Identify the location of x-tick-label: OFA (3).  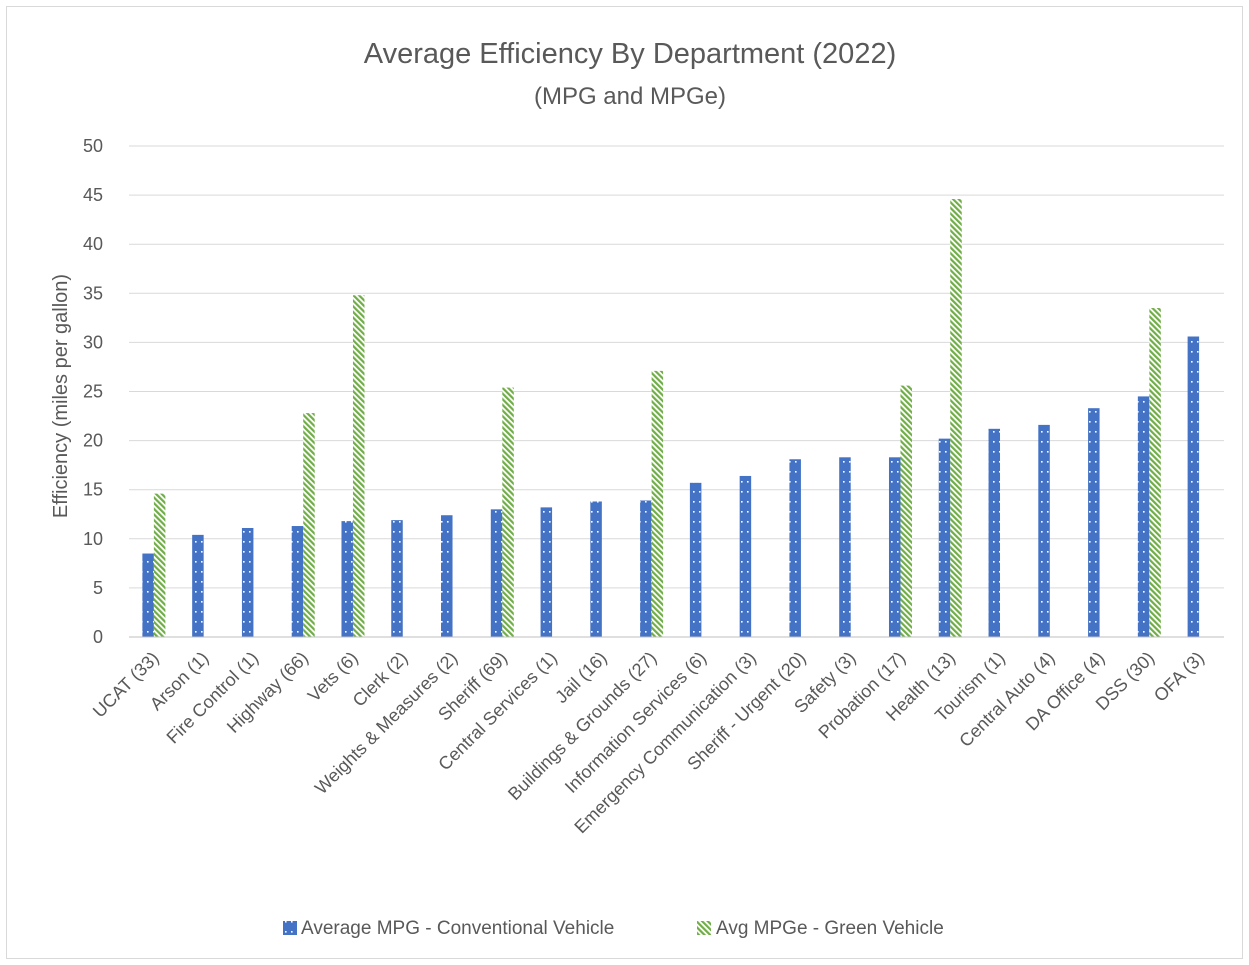
(1179, 677).